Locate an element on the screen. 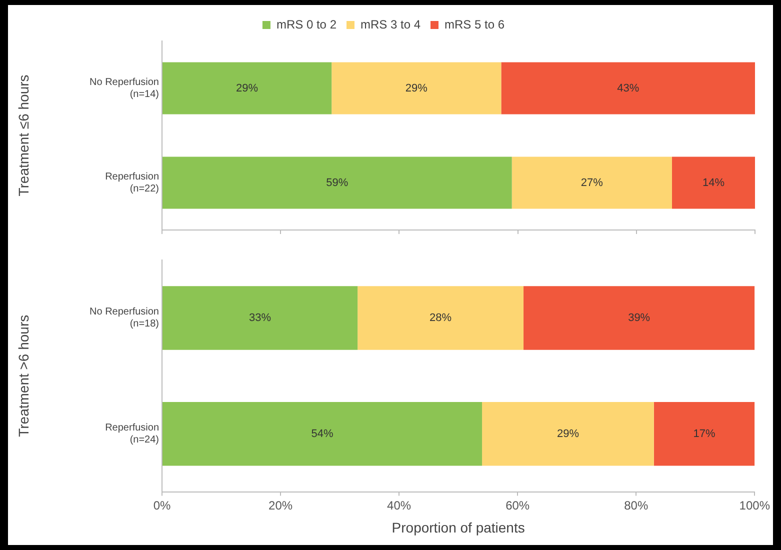  y-tick-label: No Reperfusion (n=18) is located at coordinates (124, 318).